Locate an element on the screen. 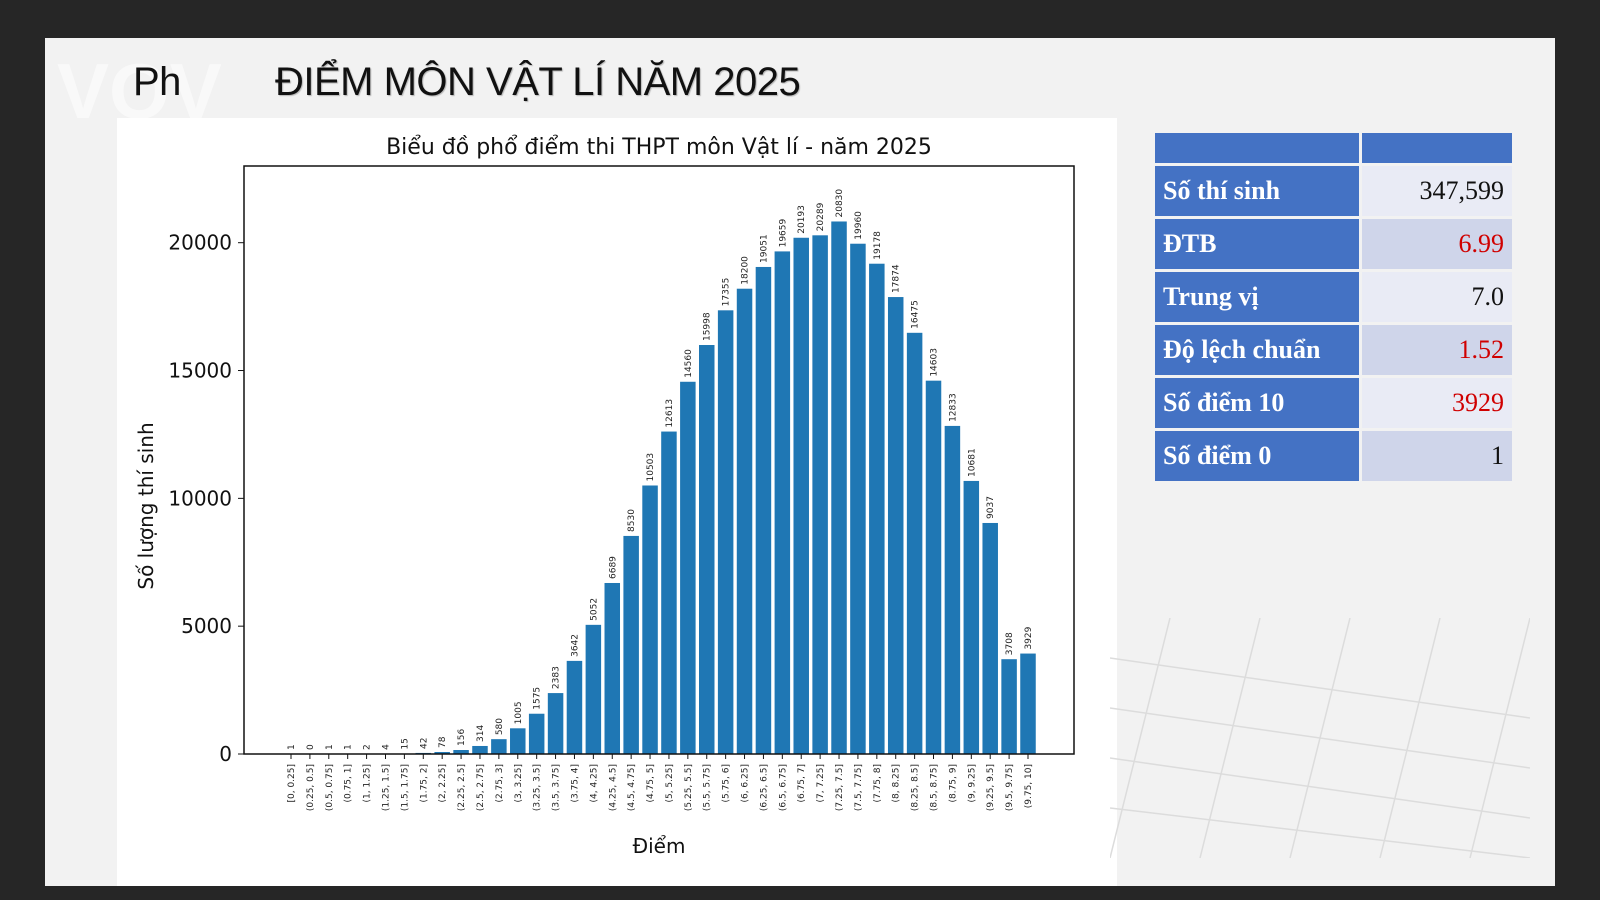  bar-data-label: 17874 is located at coordinates (897, 278).